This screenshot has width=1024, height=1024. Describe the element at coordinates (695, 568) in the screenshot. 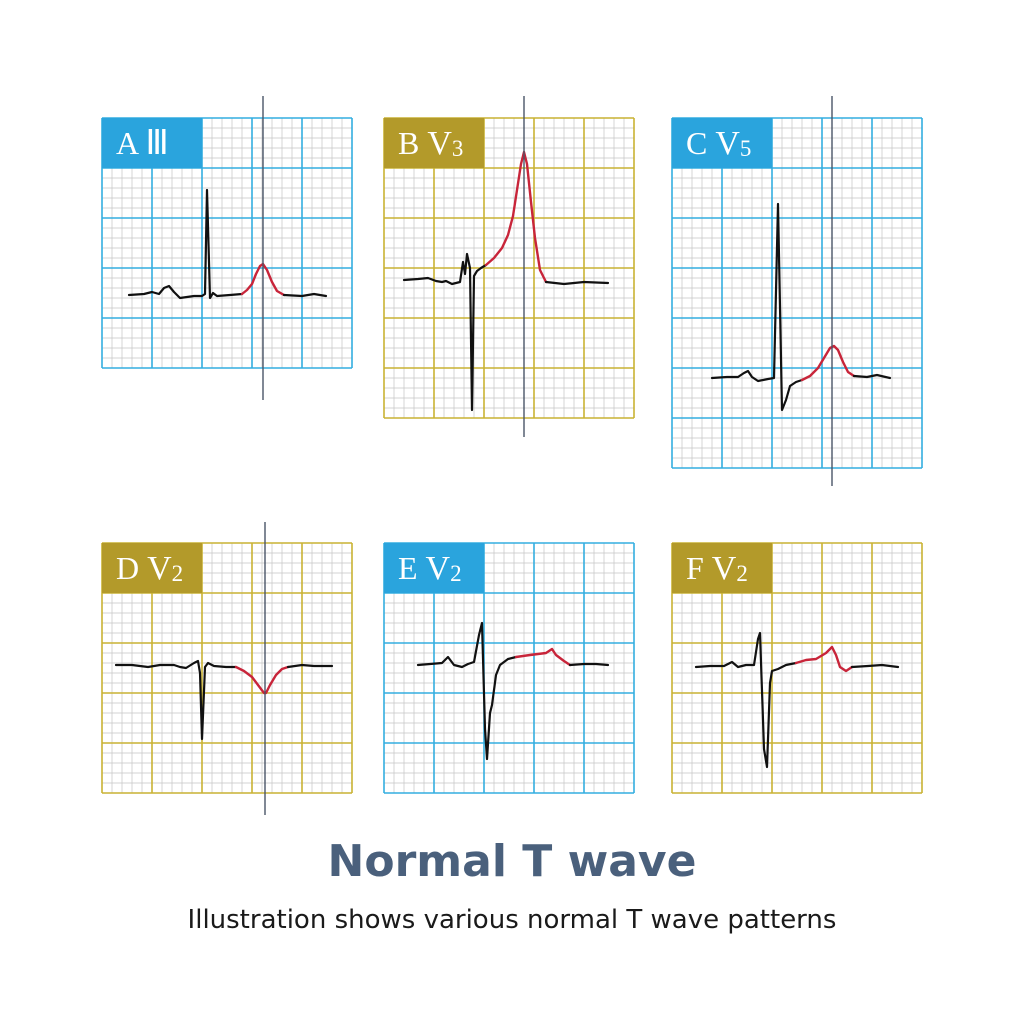

I see `panel-letter-f: F` at that location.